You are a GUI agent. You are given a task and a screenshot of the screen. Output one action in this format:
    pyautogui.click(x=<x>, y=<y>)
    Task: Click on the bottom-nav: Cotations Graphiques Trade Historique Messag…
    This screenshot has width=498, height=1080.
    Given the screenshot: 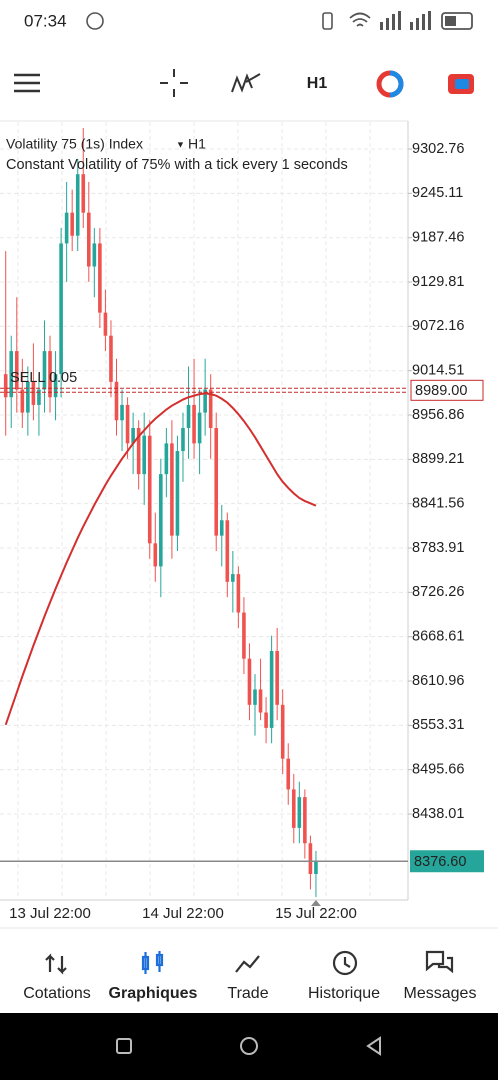 What is the action you would take?
    pyautogui.click(x=249, y=993)
    